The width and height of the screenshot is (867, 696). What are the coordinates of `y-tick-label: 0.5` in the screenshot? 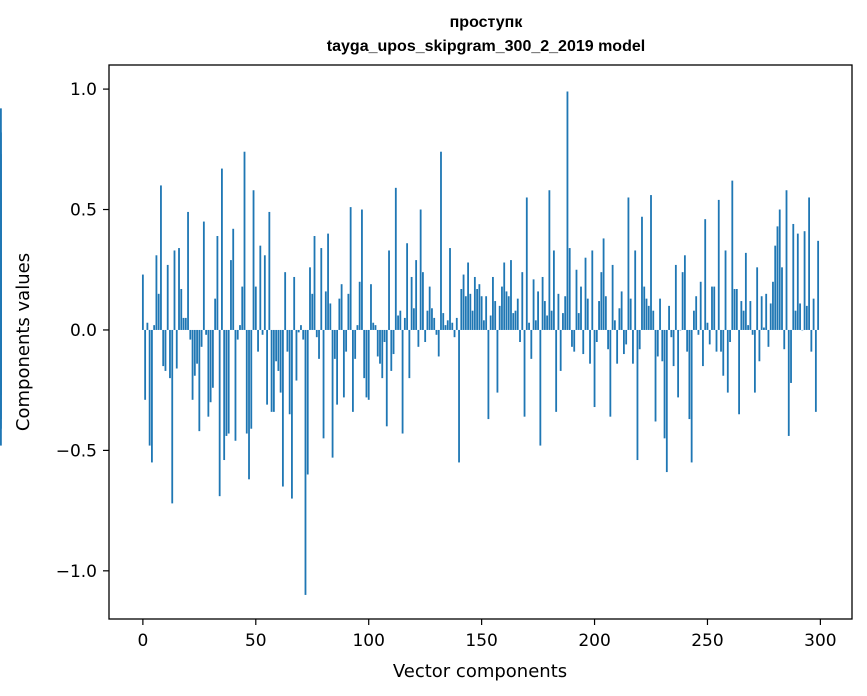 It's located at (83, 211).